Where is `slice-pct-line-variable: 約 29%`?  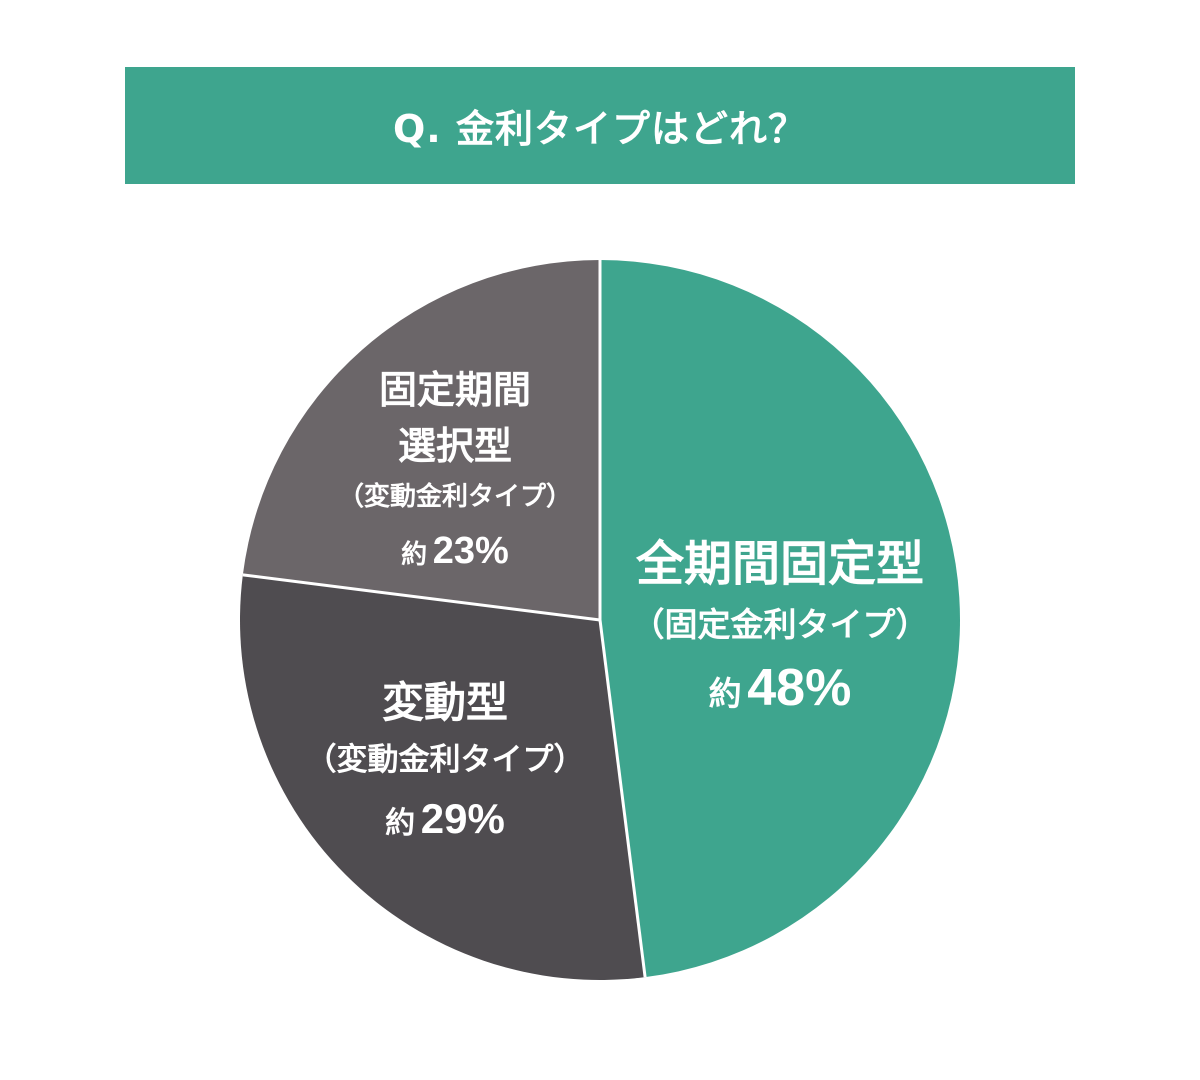 slice-pct-line-variable: 約 29% is located at coordinates (445, 823).